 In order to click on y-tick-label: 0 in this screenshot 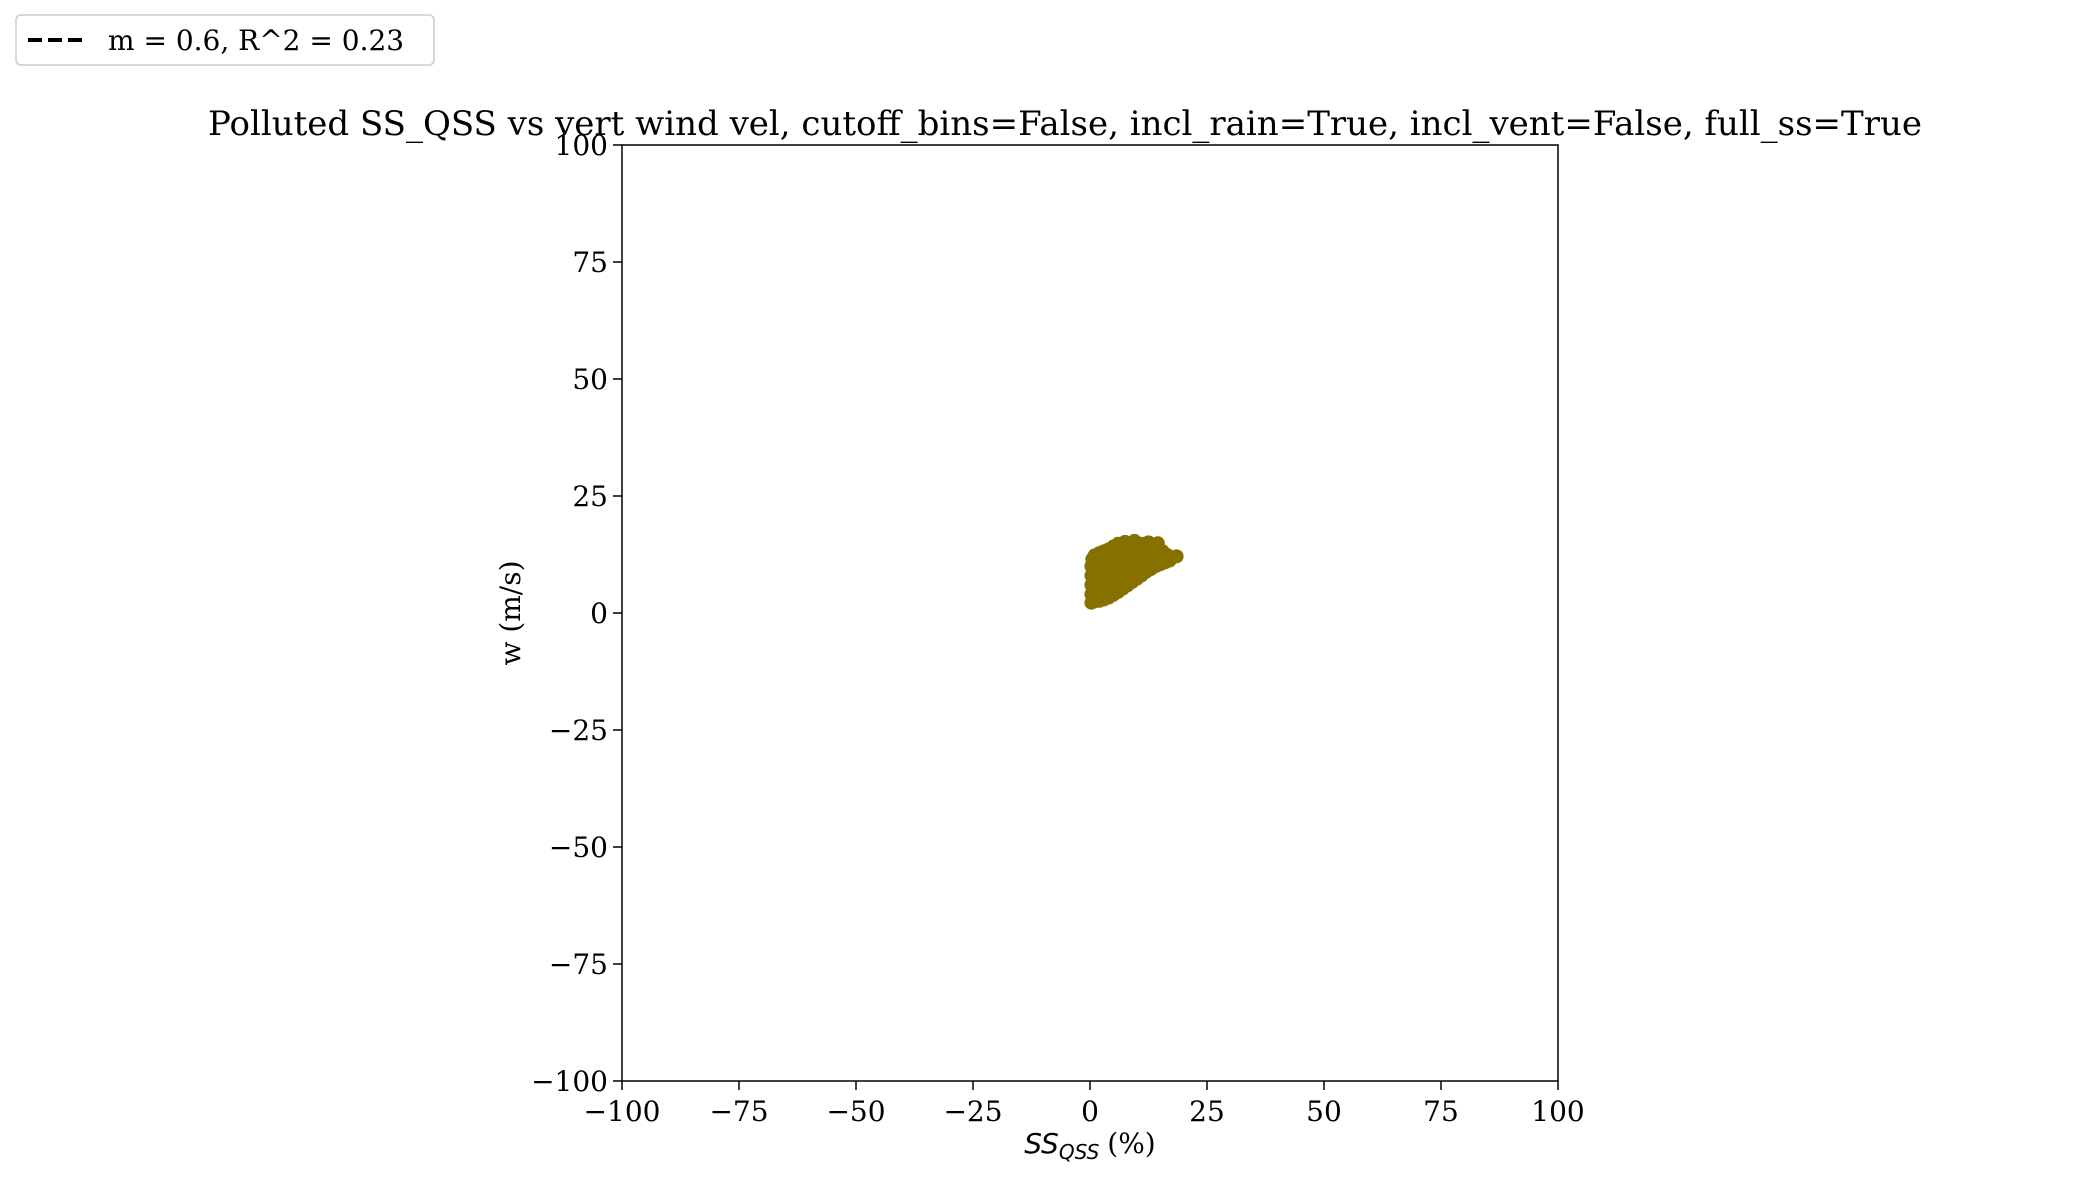, I will do `click(599, 613)`.